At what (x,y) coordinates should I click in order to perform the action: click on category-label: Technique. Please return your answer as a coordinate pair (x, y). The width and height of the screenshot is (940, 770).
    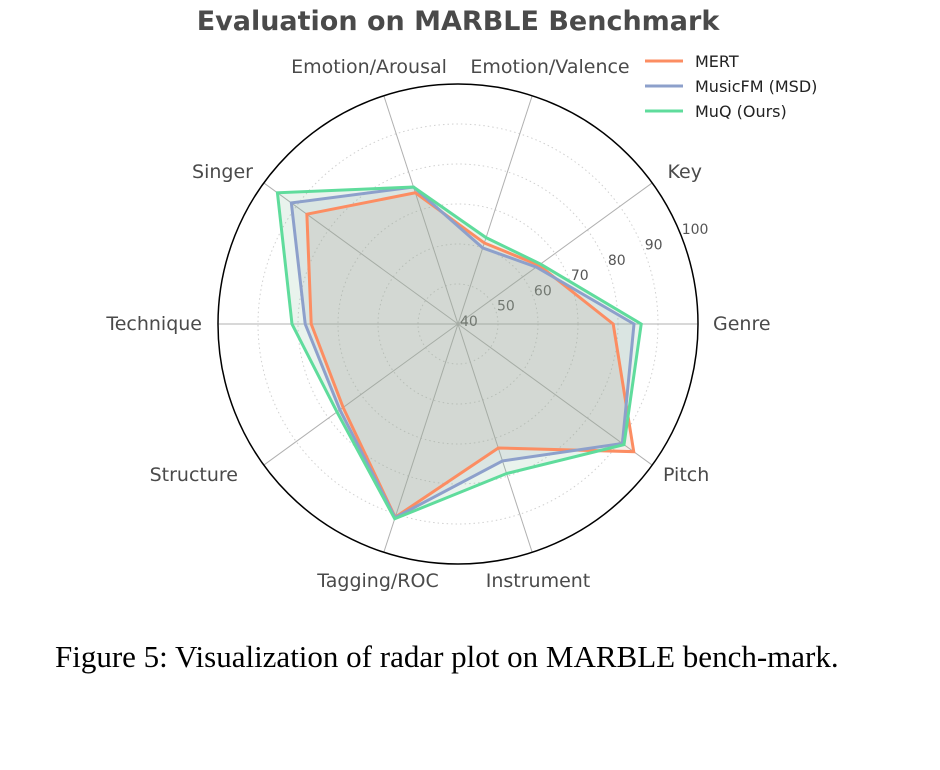
    Looking at the image, I should click on (153, 324).